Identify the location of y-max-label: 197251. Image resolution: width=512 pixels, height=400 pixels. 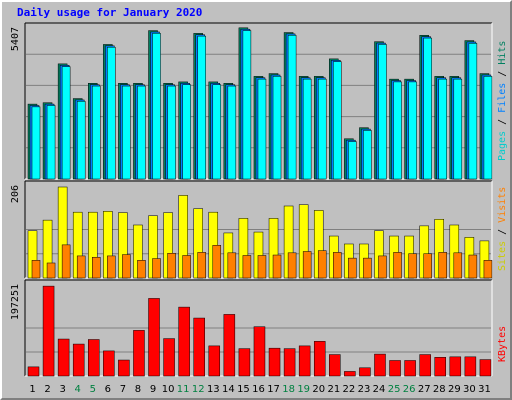
(15, 302).